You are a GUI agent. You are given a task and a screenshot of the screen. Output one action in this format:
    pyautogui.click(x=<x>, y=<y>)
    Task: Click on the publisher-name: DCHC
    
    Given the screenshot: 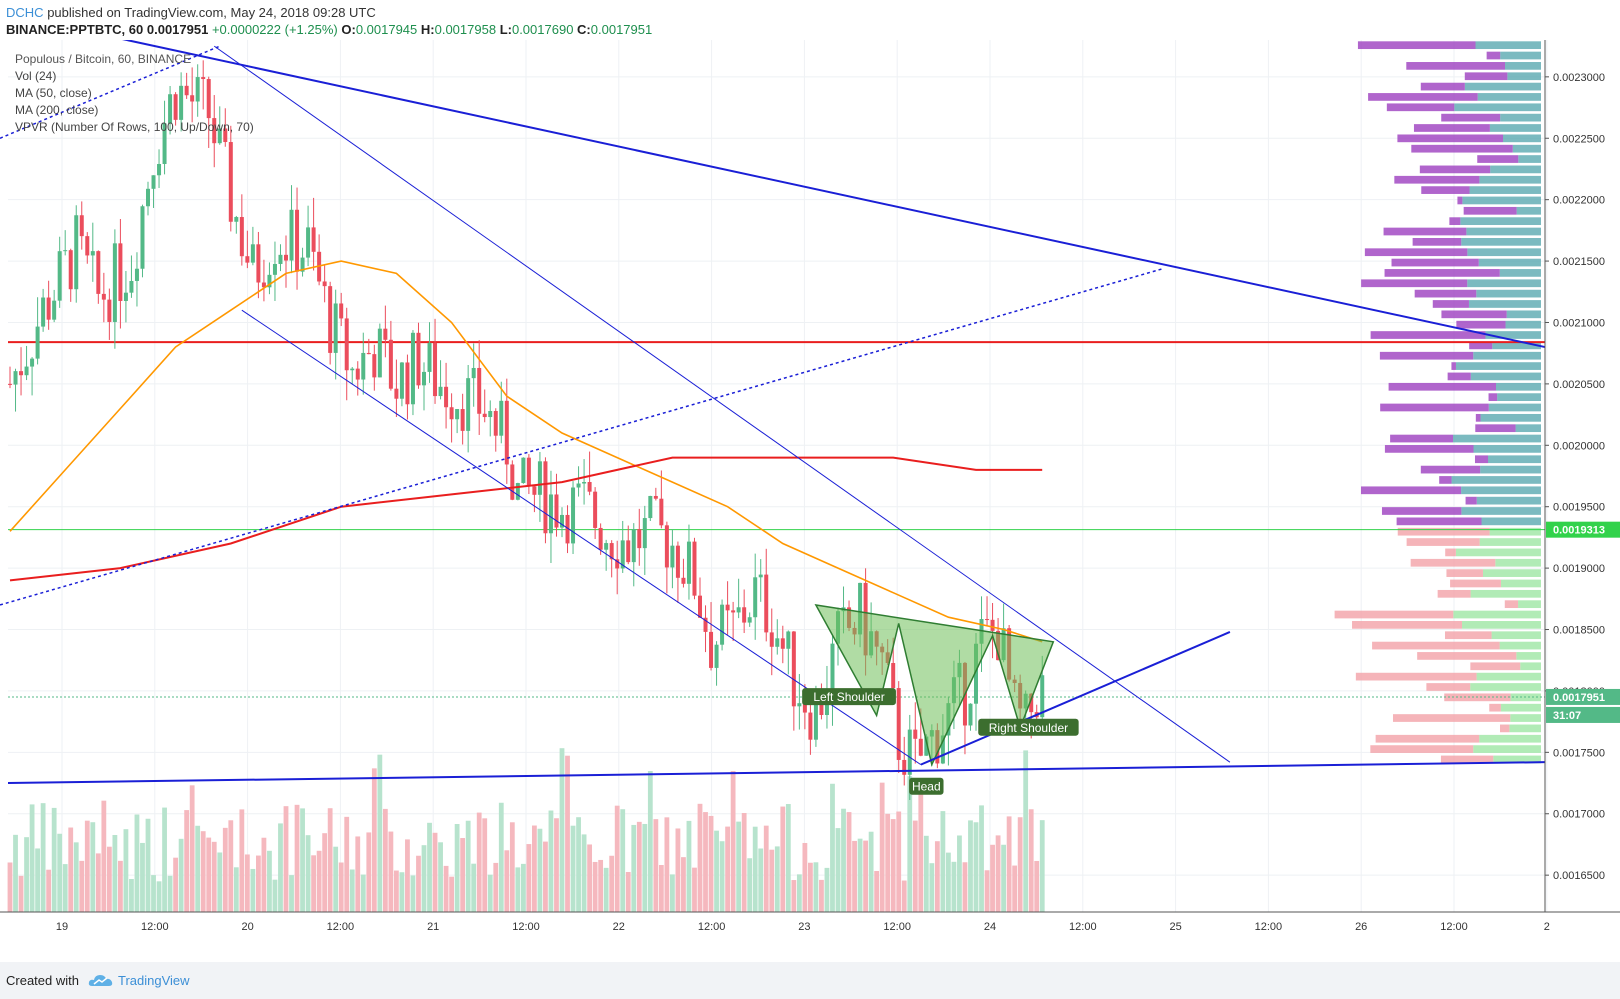 What is the action you would take?
    pyautogui.click(x=25, y=12)
    